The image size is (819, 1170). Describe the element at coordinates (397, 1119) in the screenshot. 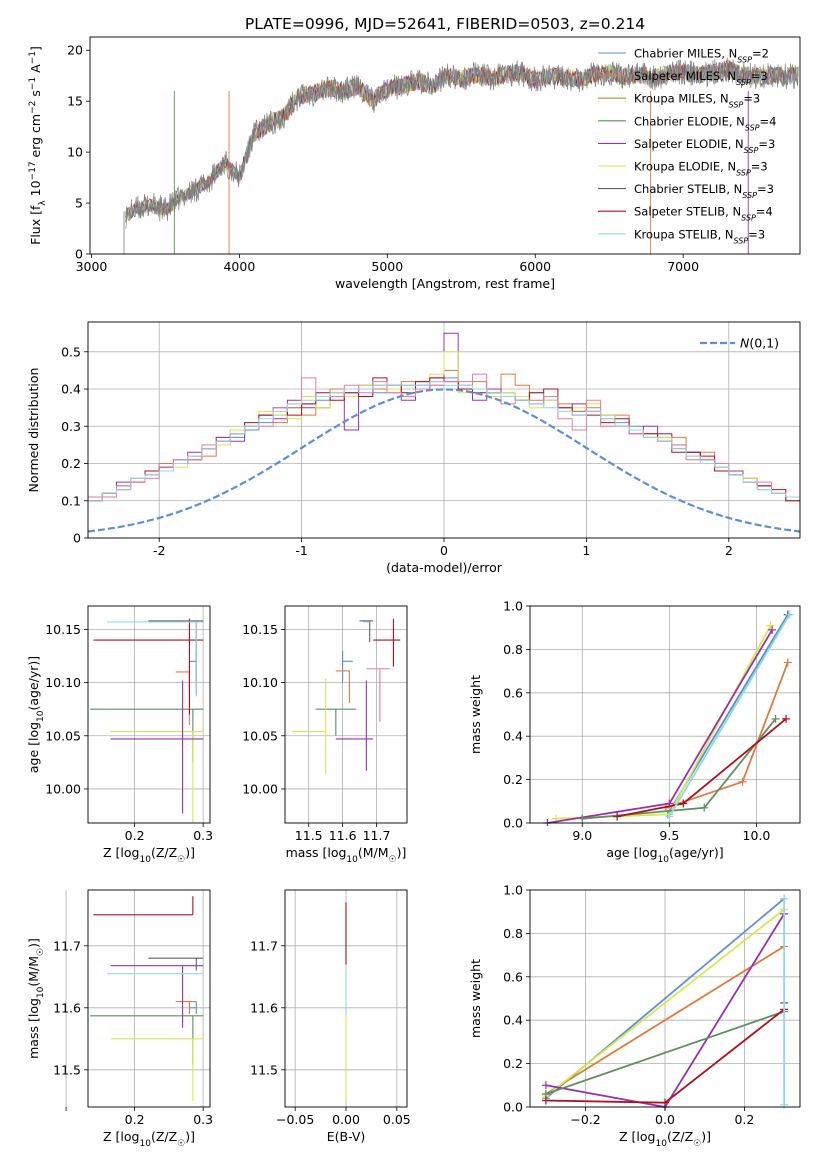

I see `x-tick-label: 0.05` at that location.